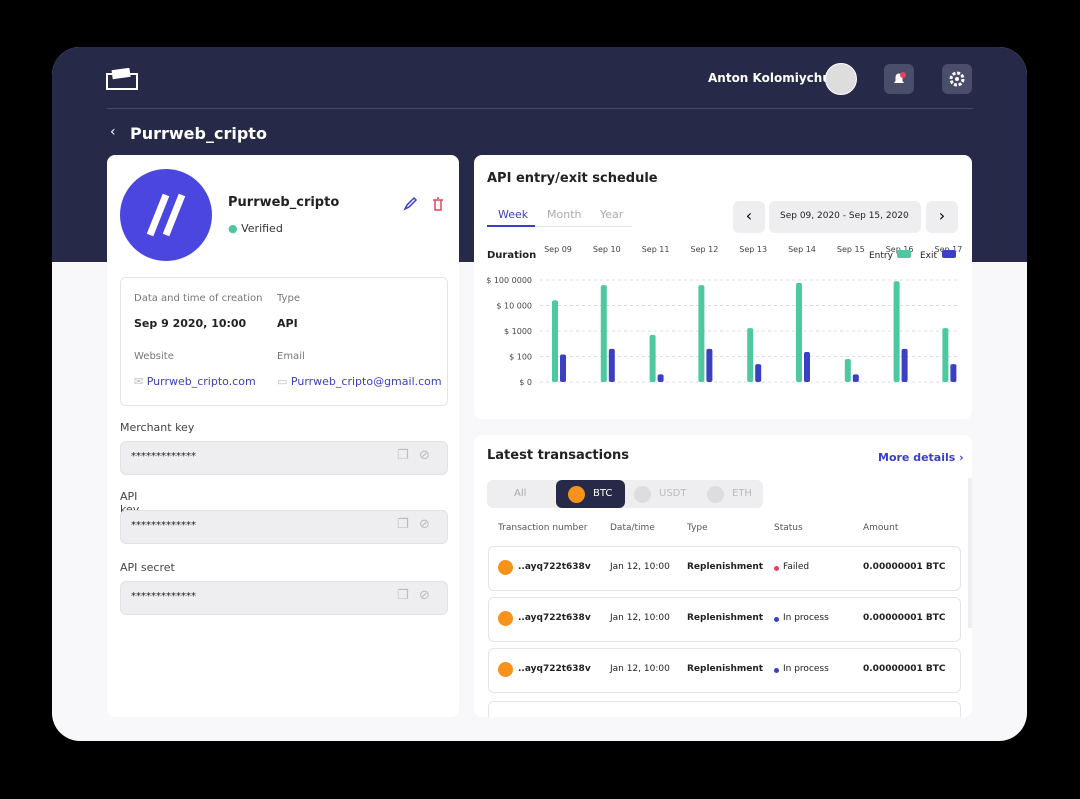 This screenshot has width=1080, height=799. What do you see at coordinates (201, 381) in the screenshot?
I see `website: Purrweb_cripto.com` at bounding box center [201, 381].